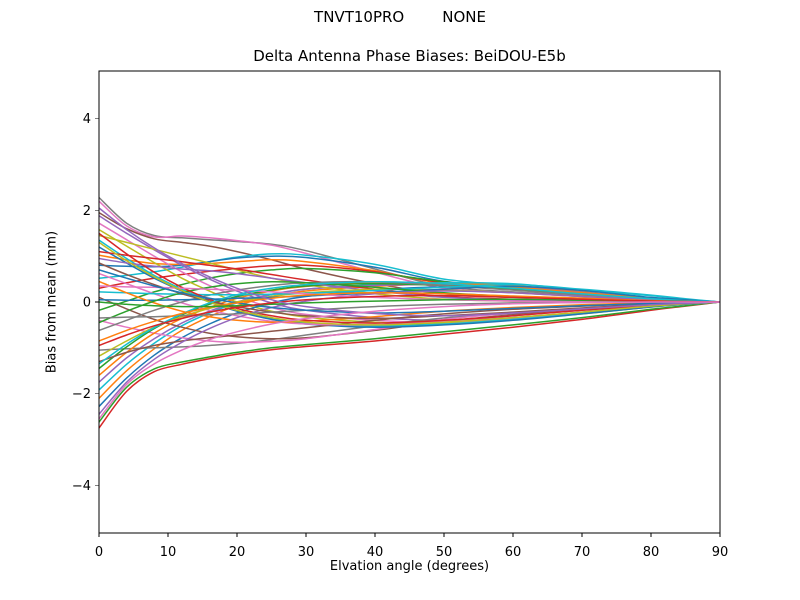 The height and width of the screenshot is (600, 800). What do you see at coordinates (237, 552) in the screenshot?
I see `x-tick-label: 20` at bounding box center [237, 552].